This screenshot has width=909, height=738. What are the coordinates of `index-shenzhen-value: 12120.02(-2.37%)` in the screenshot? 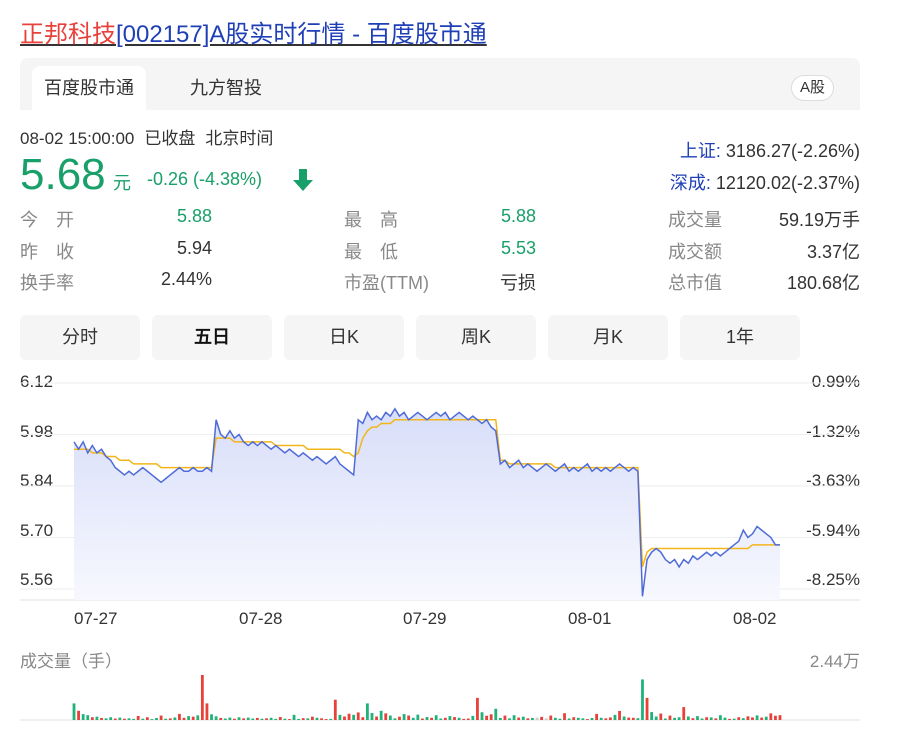 It's located at (787, 183).